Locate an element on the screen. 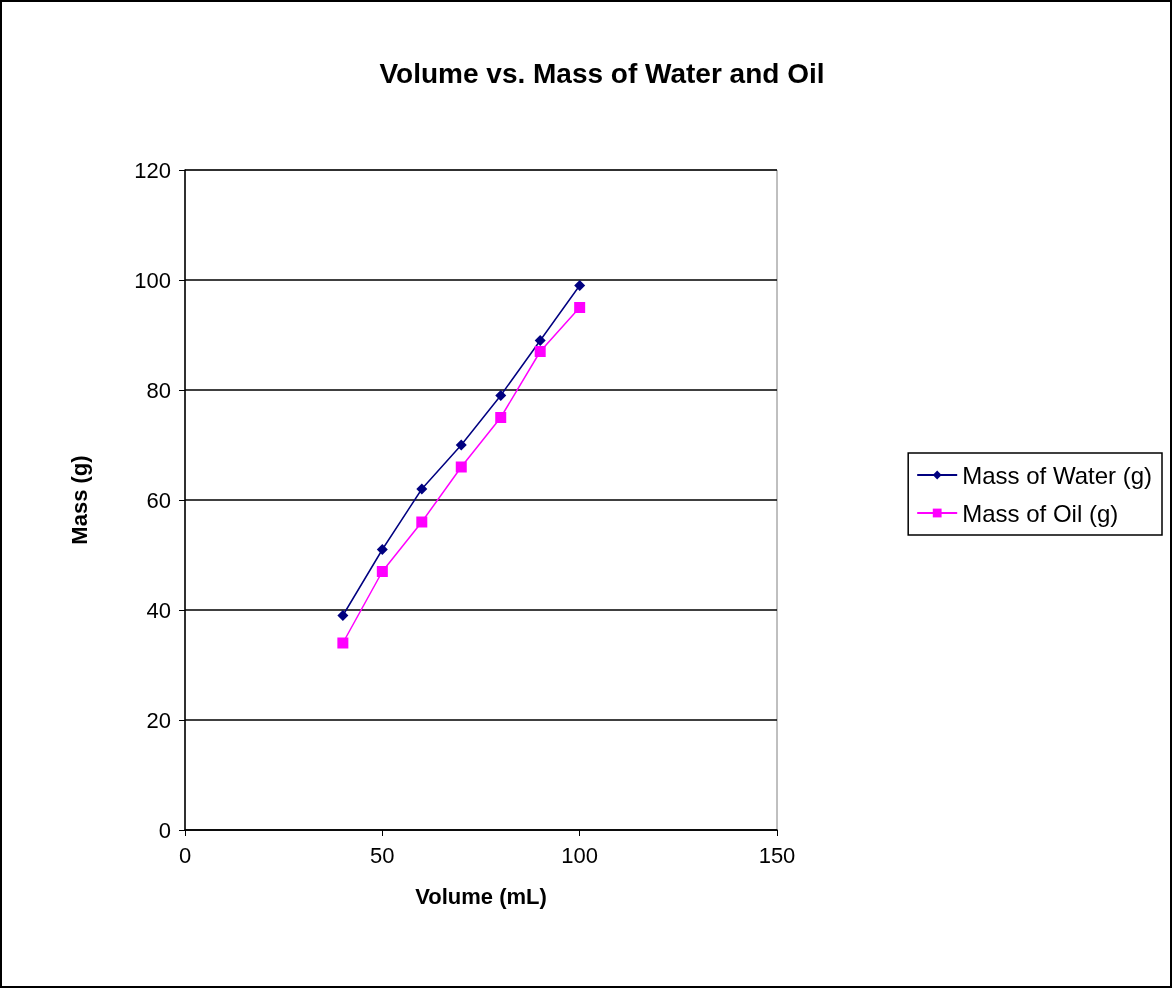  x-tick-label: 0 is located at coordinates (185, 855).